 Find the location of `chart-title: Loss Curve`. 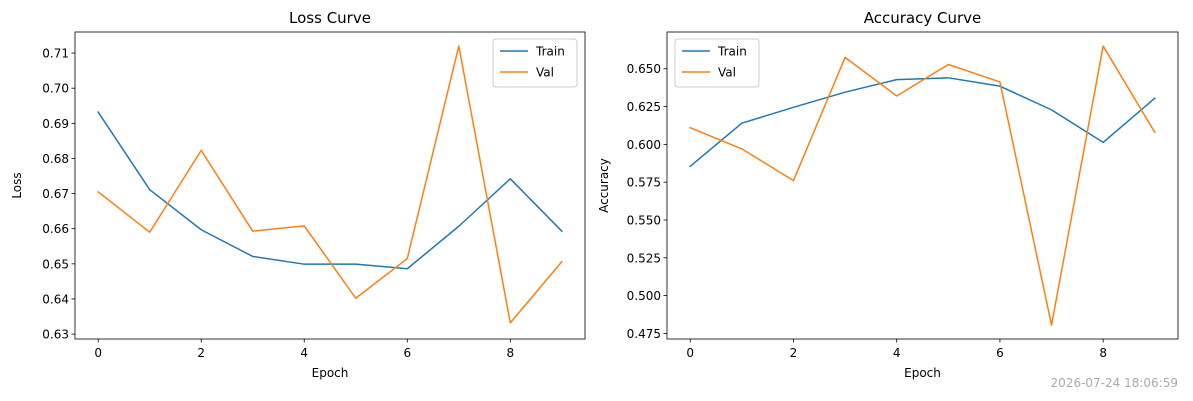

chart-title: Loss Curve is located at coordinates (330, 18).